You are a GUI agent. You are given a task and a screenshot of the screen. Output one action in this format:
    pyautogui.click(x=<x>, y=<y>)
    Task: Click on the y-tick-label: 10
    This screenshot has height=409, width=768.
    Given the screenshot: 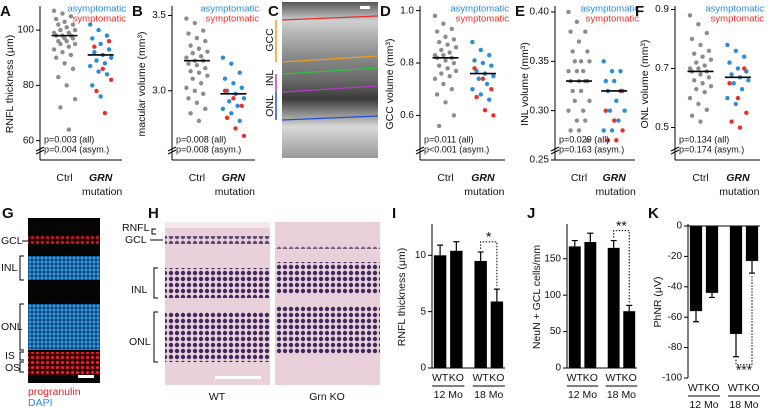 What is the action you would take?
    pyautogui.click(x=421, y=255)
    